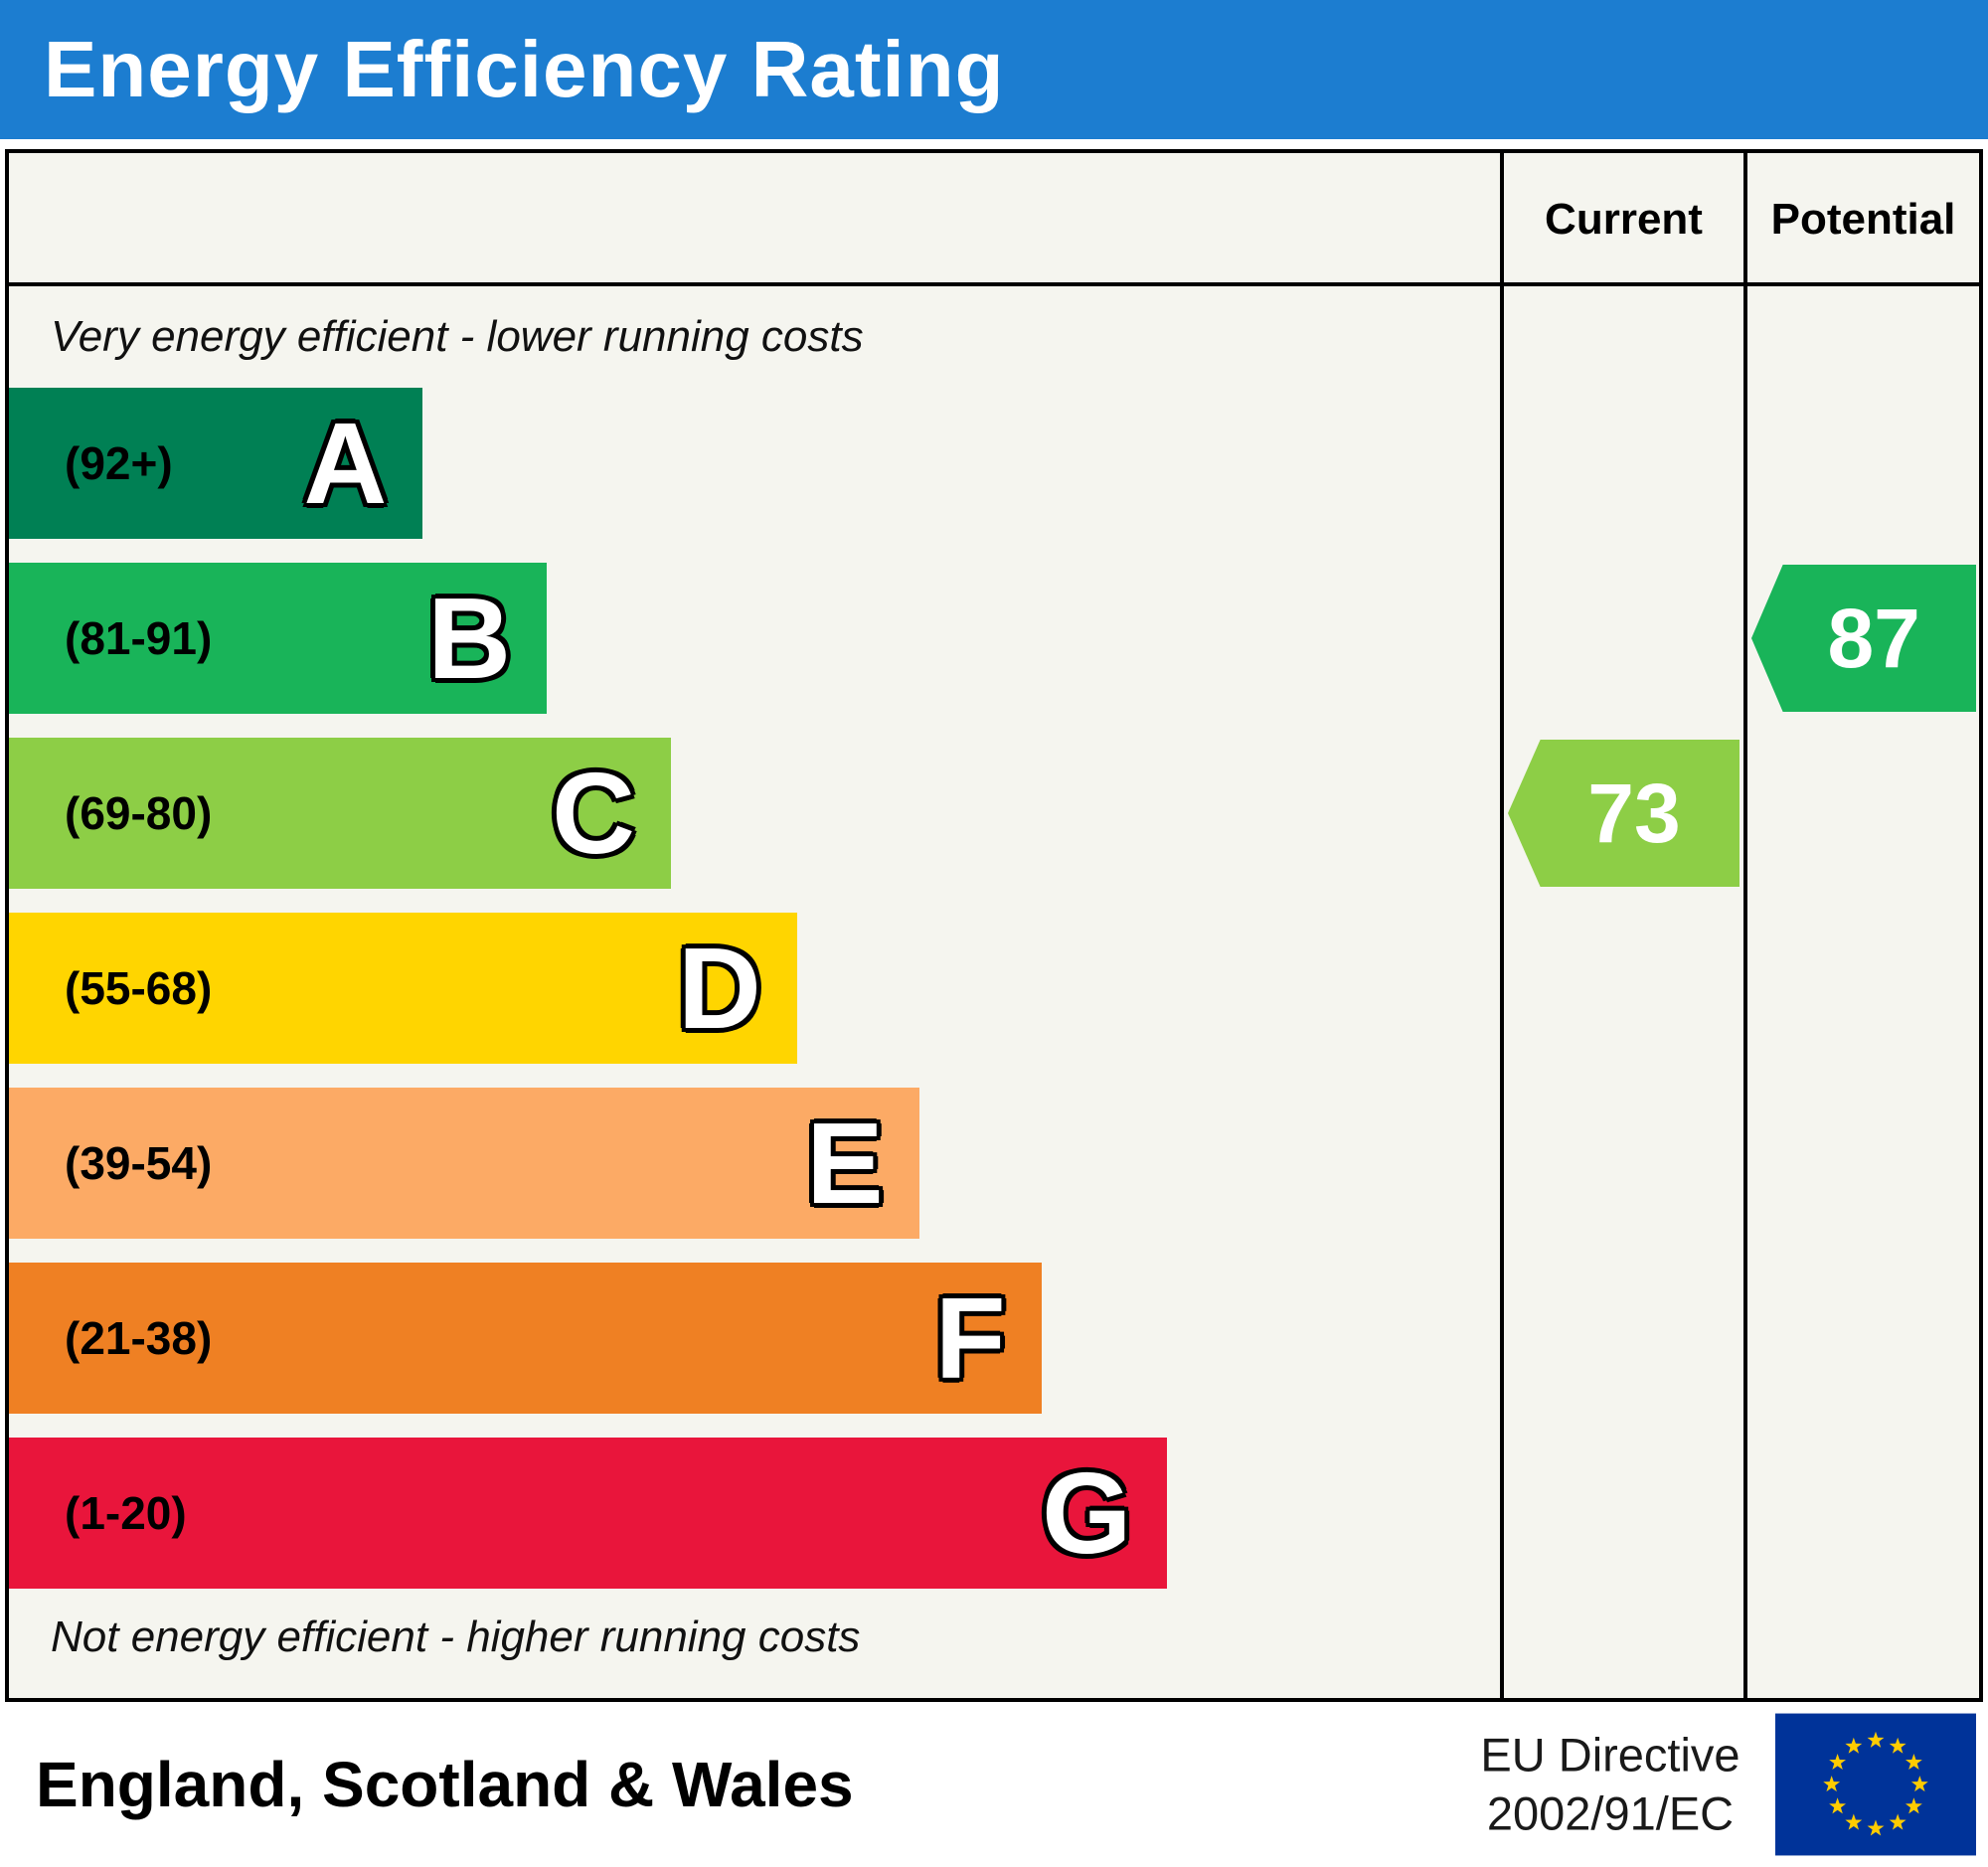 This screenshot has width=1988, height=1867. I want to click on band-bar-e: (39-54) E, so click(464, 1163).